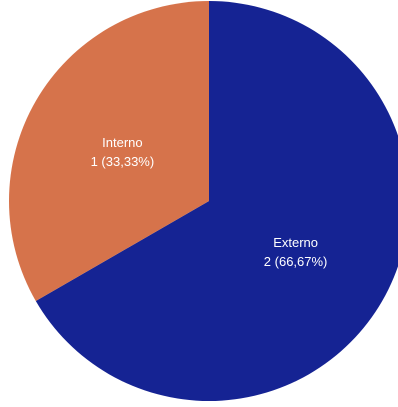 This screenshot has width=398, height=407. What do you see at coordinates (123, 161) in the screenshot?
I see `slice-value-label-interno: 1 (33,33%)` at bounding box center [123, 161].